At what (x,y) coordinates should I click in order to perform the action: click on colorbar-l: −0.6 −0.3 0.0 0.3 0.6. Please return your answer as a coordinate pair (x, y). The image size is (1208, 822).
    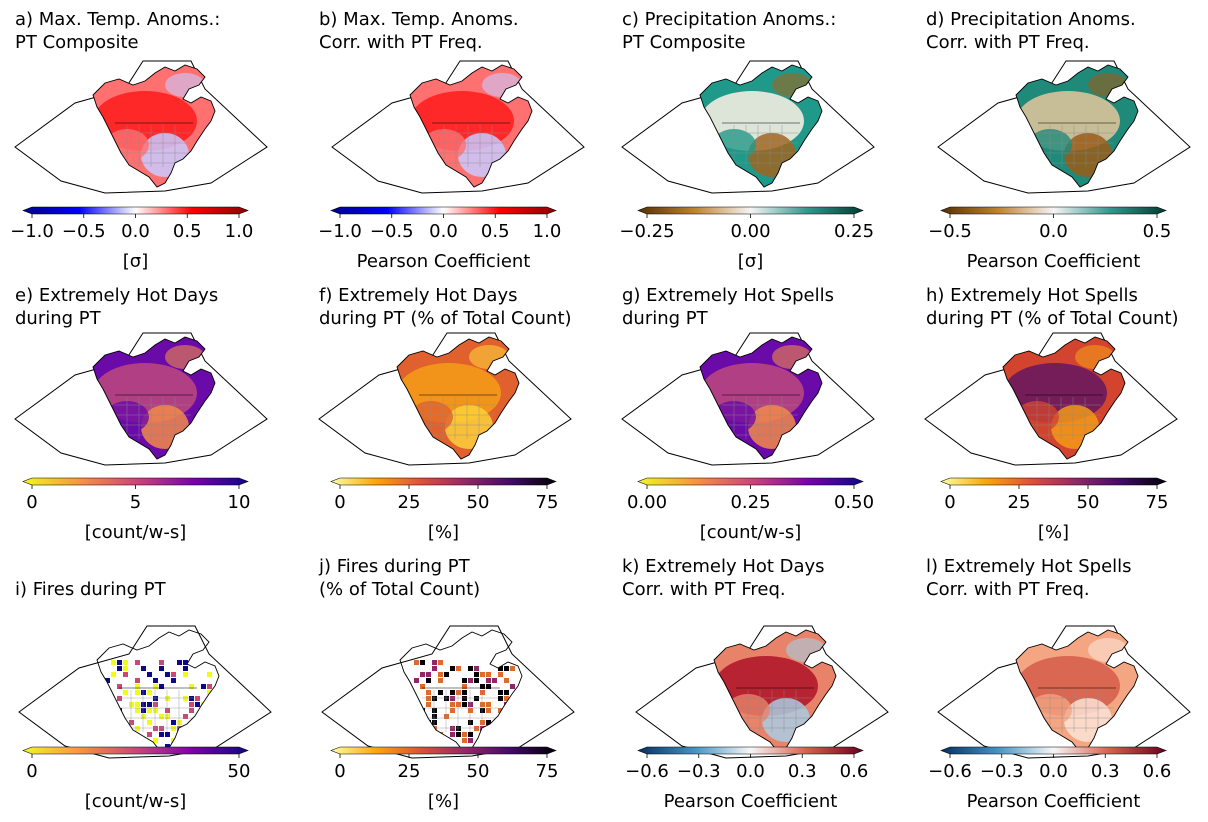
    Looking at the image, I should click on (1049, 764).